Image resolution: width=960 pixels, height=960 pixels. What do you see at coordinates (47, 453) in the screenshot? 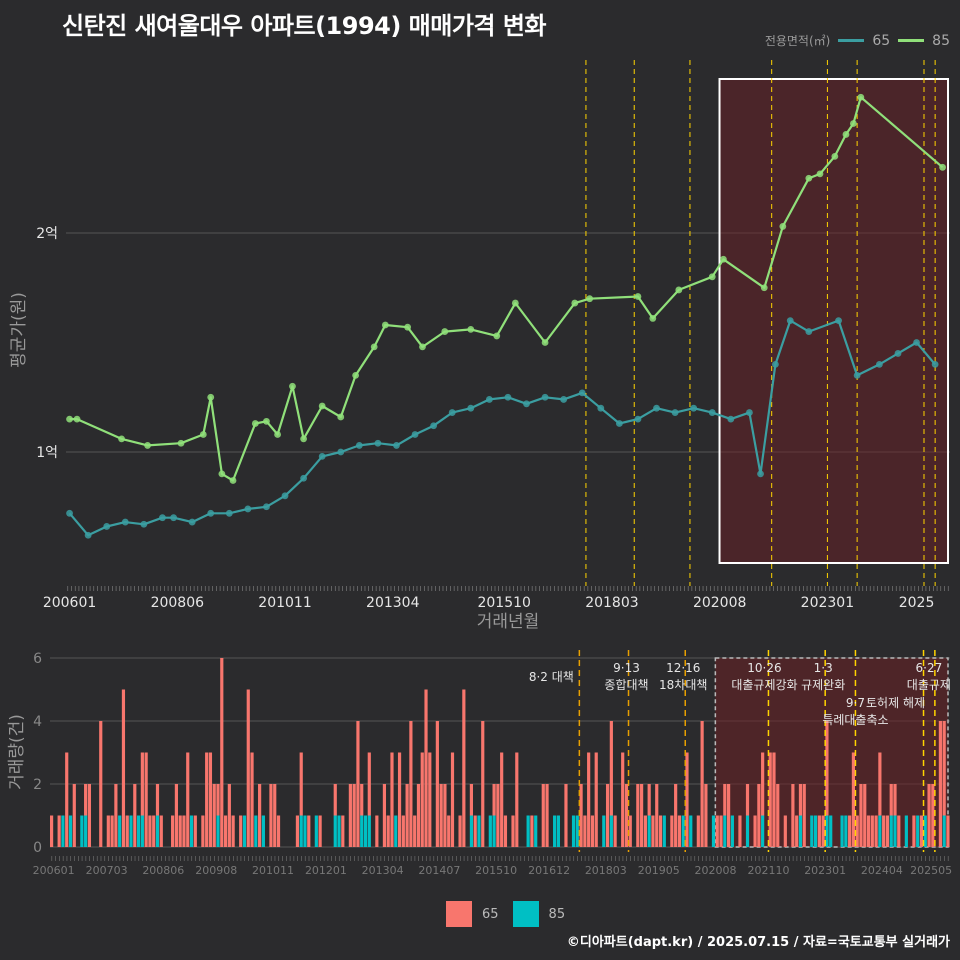
I see `price-ytick-label: 1억` at bounding box center [47, 453].